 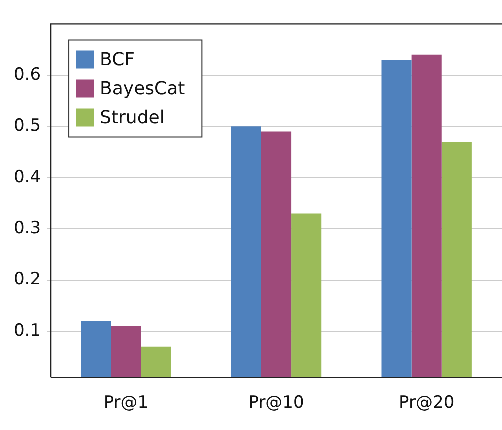 I want to click on y-tick-label: 0.1, so click(x=28, y=330).